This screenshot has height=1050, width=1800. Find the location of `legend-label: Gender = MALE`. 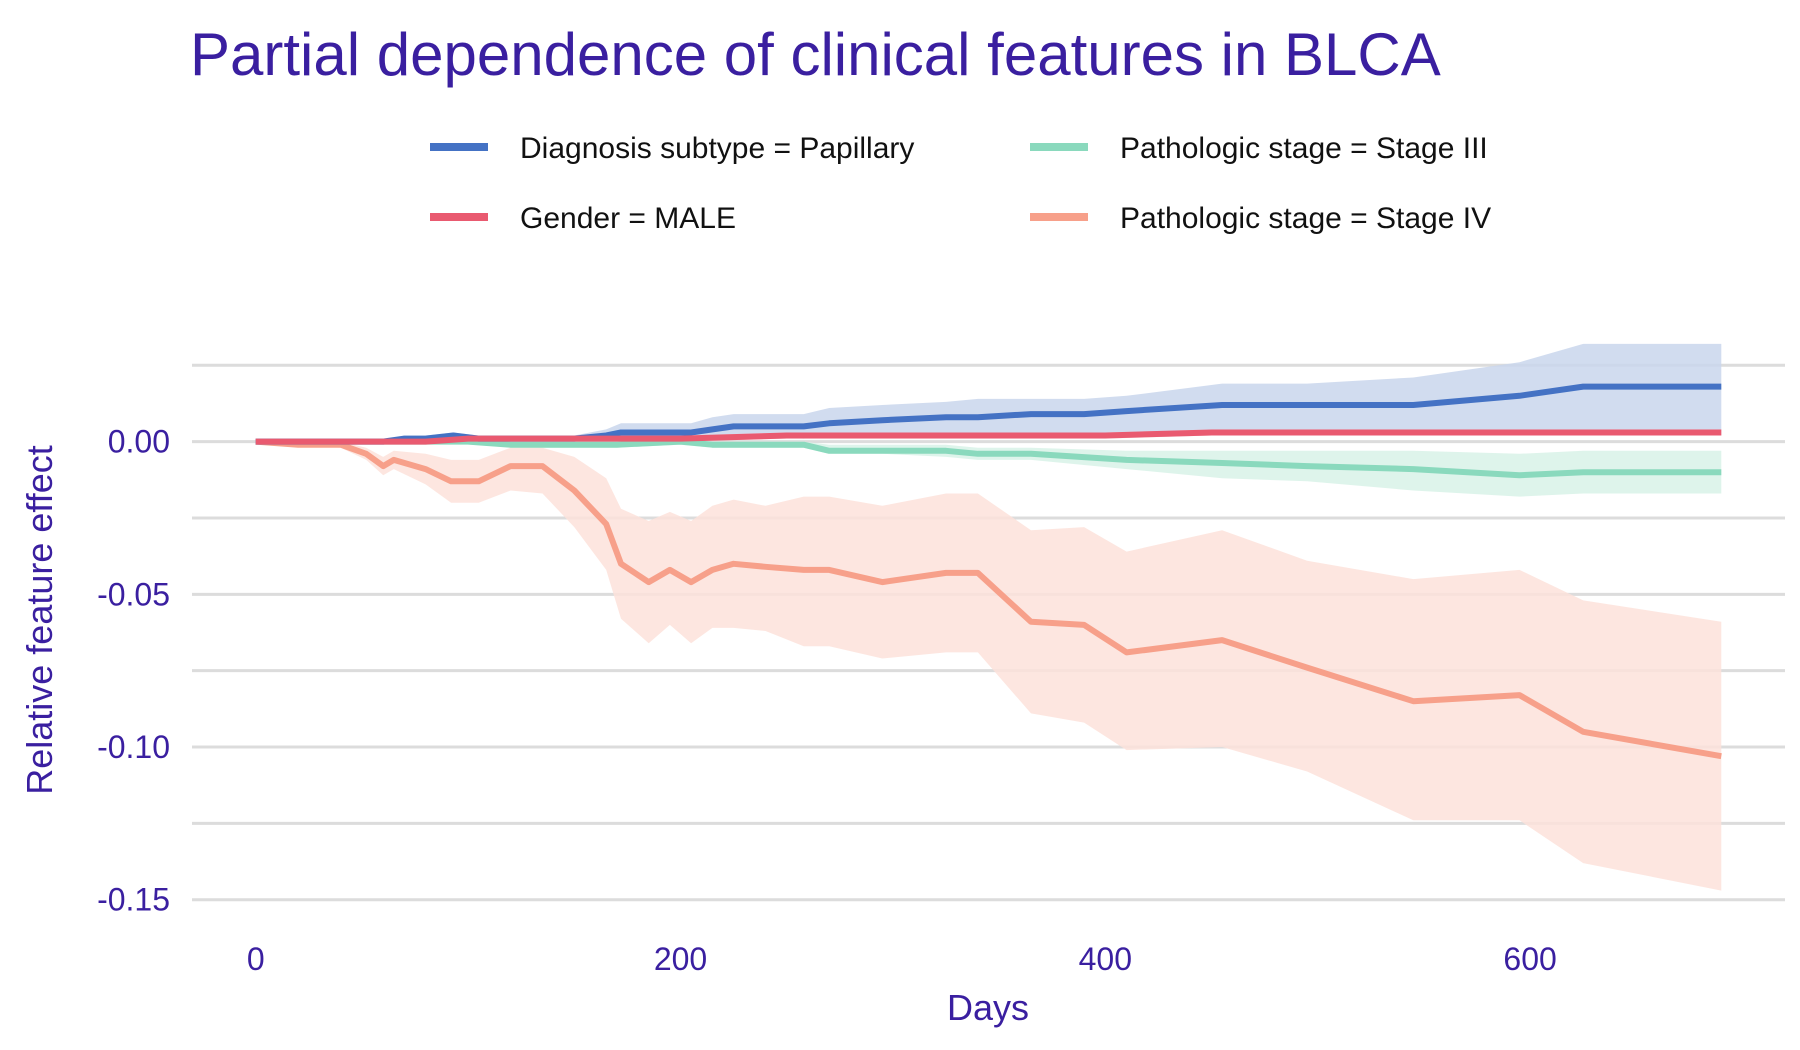

legend-label: Gender = MALE is located at coordinates (628, 218).